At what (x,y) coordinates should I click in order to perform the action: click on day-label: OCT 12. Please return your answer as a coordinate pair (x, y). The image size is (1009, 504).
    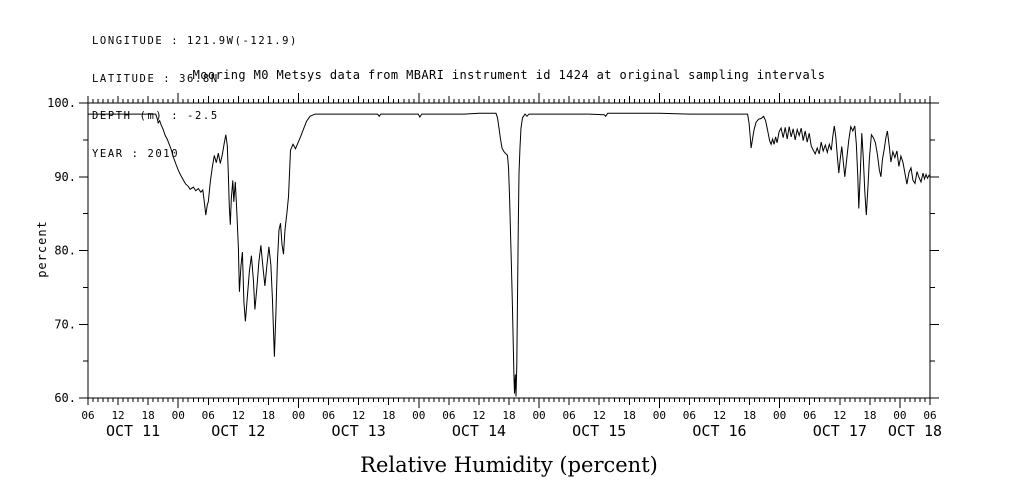
    Looking at the image, I should click on (238, 431).